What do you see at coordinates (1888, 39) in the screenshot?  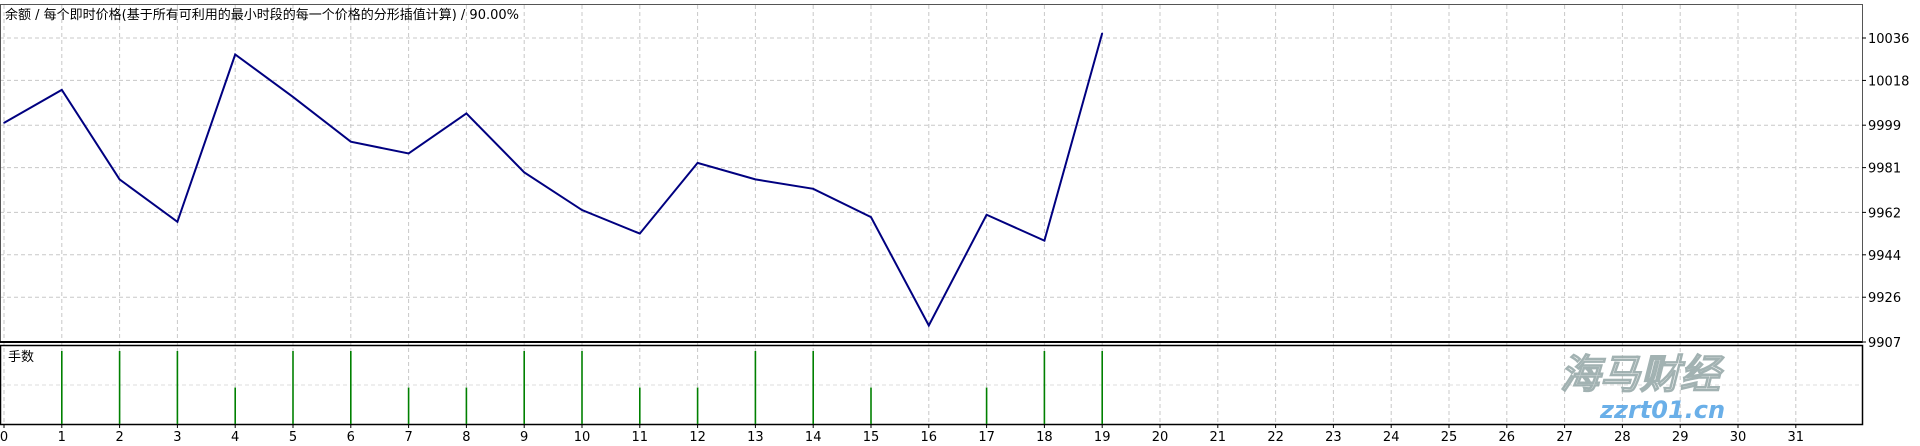 I see `y-tick-label: 10036` at bounding box center [1888, 39].